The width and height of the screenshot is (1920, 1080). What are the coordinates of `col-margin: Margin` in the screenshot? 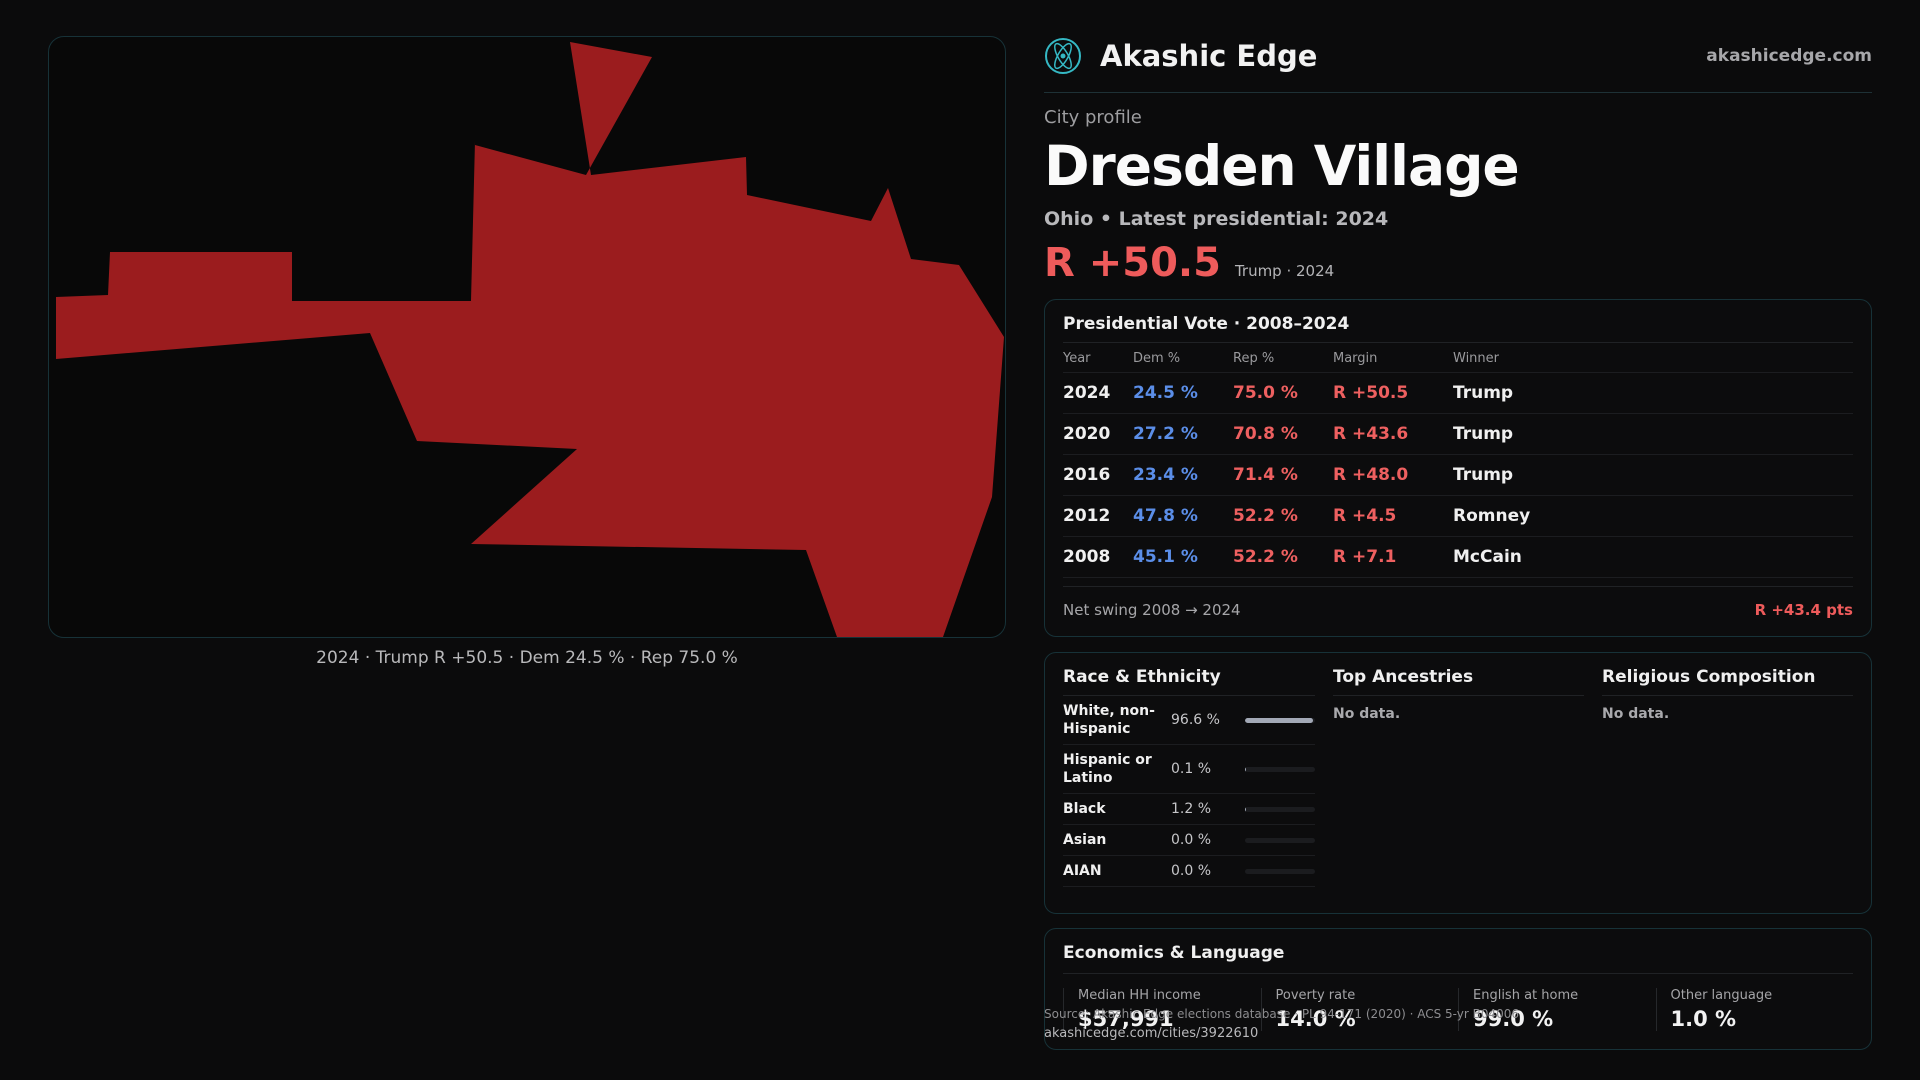 It's located at (1393, 358).